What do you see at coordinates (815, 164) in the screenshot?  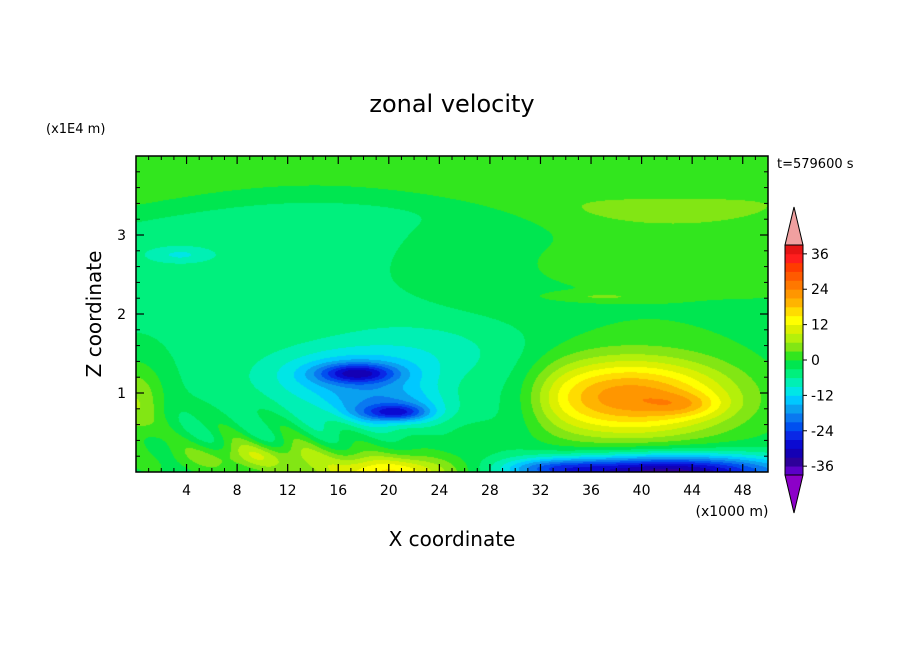 I see `time-label: t=579600 s` at bounding box center [815, 164].